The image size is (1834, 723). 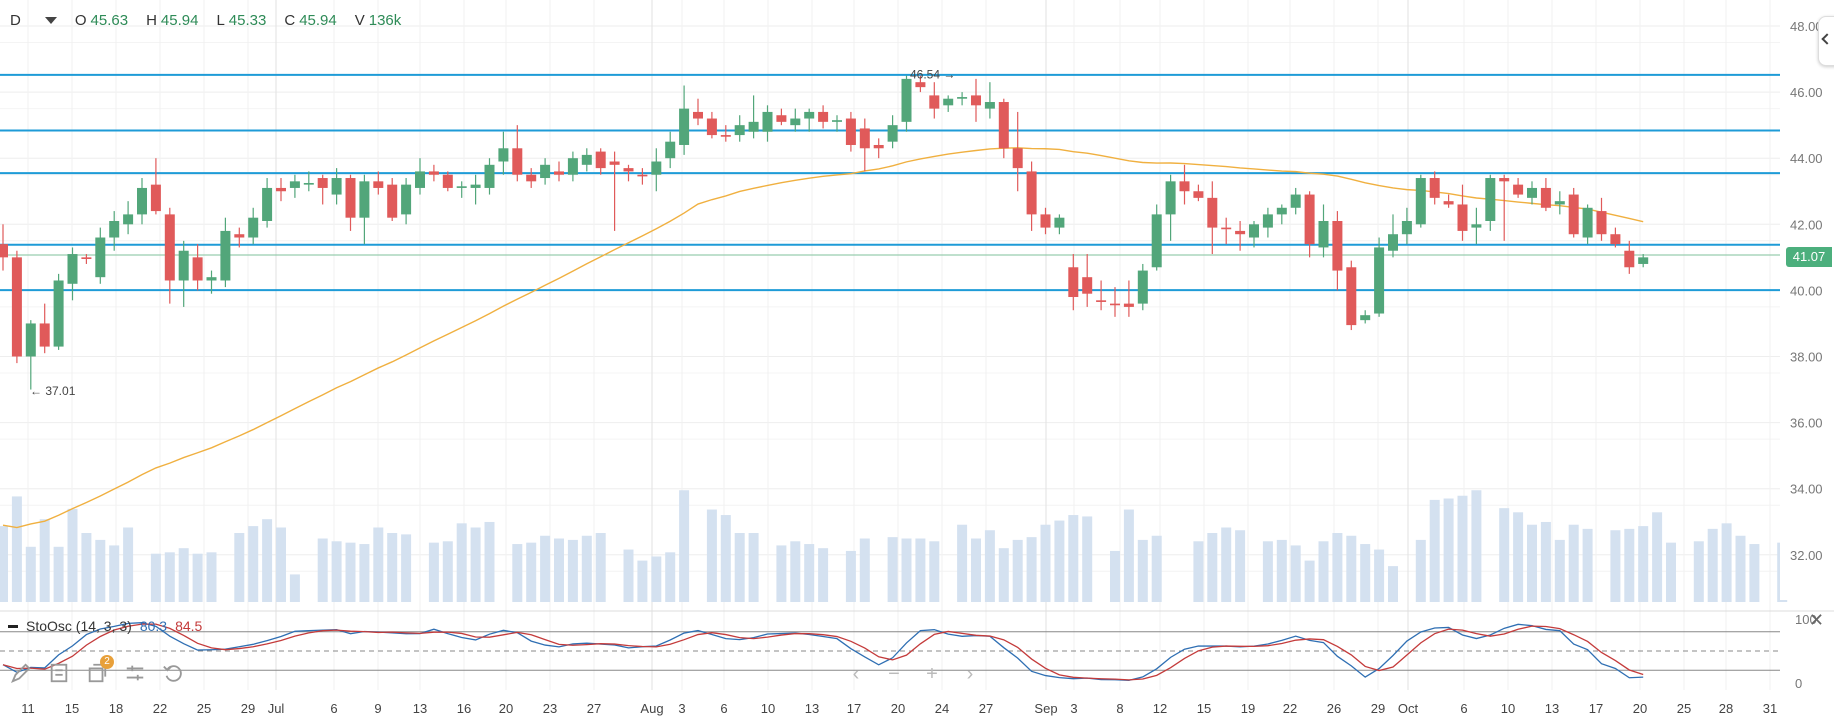 What do you see at coordinates (21, 673) in the screenshot?
I see `pencil-icon` at bounding box center [21, 673].